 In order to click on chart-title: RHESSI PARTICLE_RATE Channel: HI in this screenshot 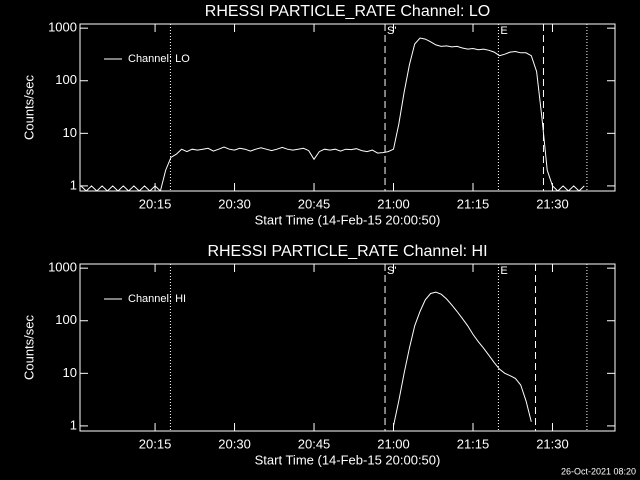, I will do `click(347, 251)`.